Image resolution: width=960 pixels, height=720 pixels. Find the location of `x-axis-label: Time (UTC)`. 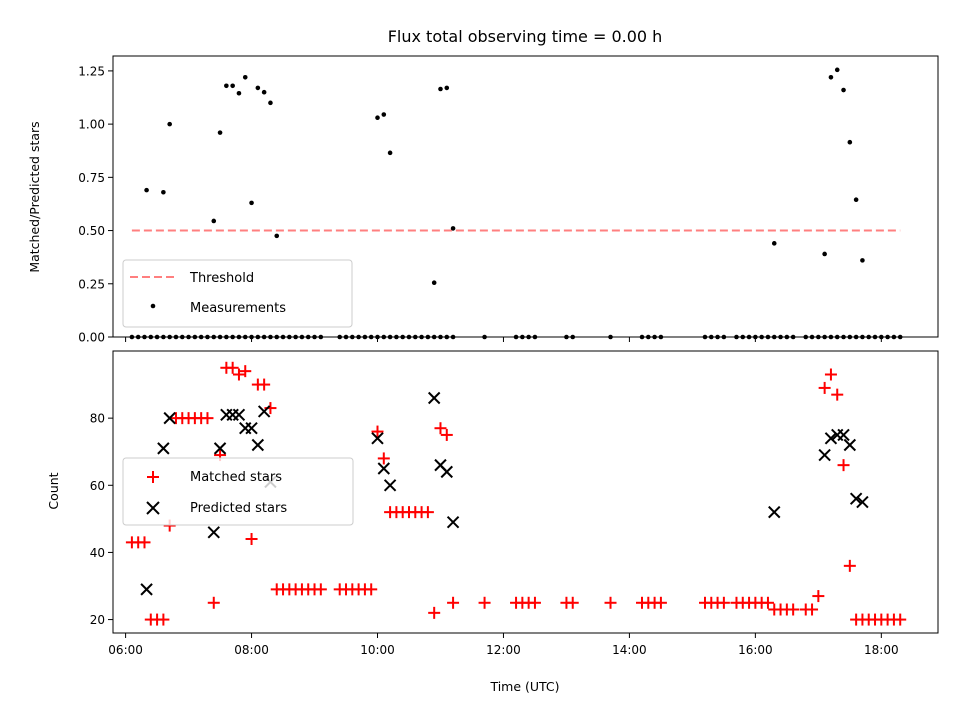

x-axis-label: Time (UTC) is located at coordinates (524, 686).